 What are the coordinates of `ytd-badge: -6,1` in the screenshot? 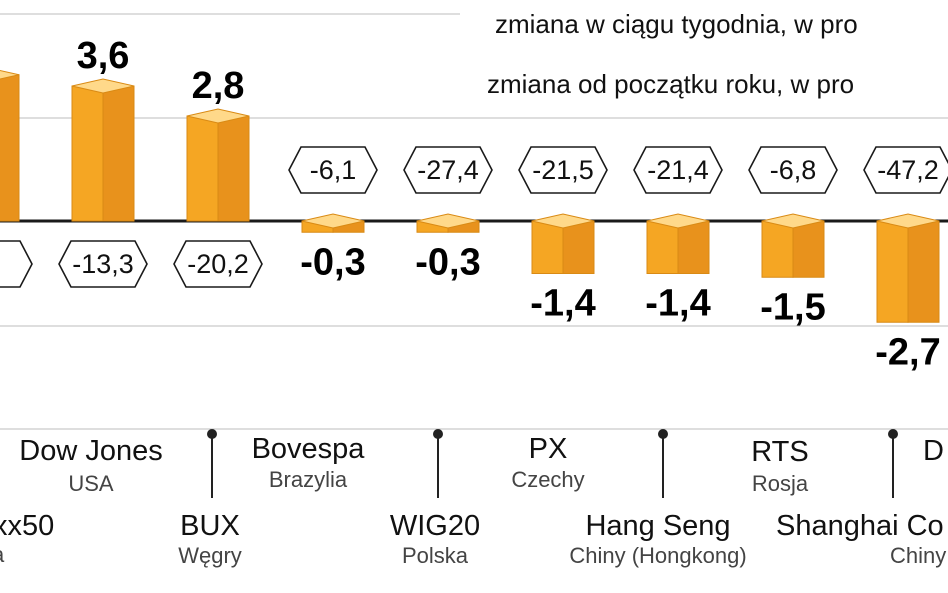 It's located at (333, 170).